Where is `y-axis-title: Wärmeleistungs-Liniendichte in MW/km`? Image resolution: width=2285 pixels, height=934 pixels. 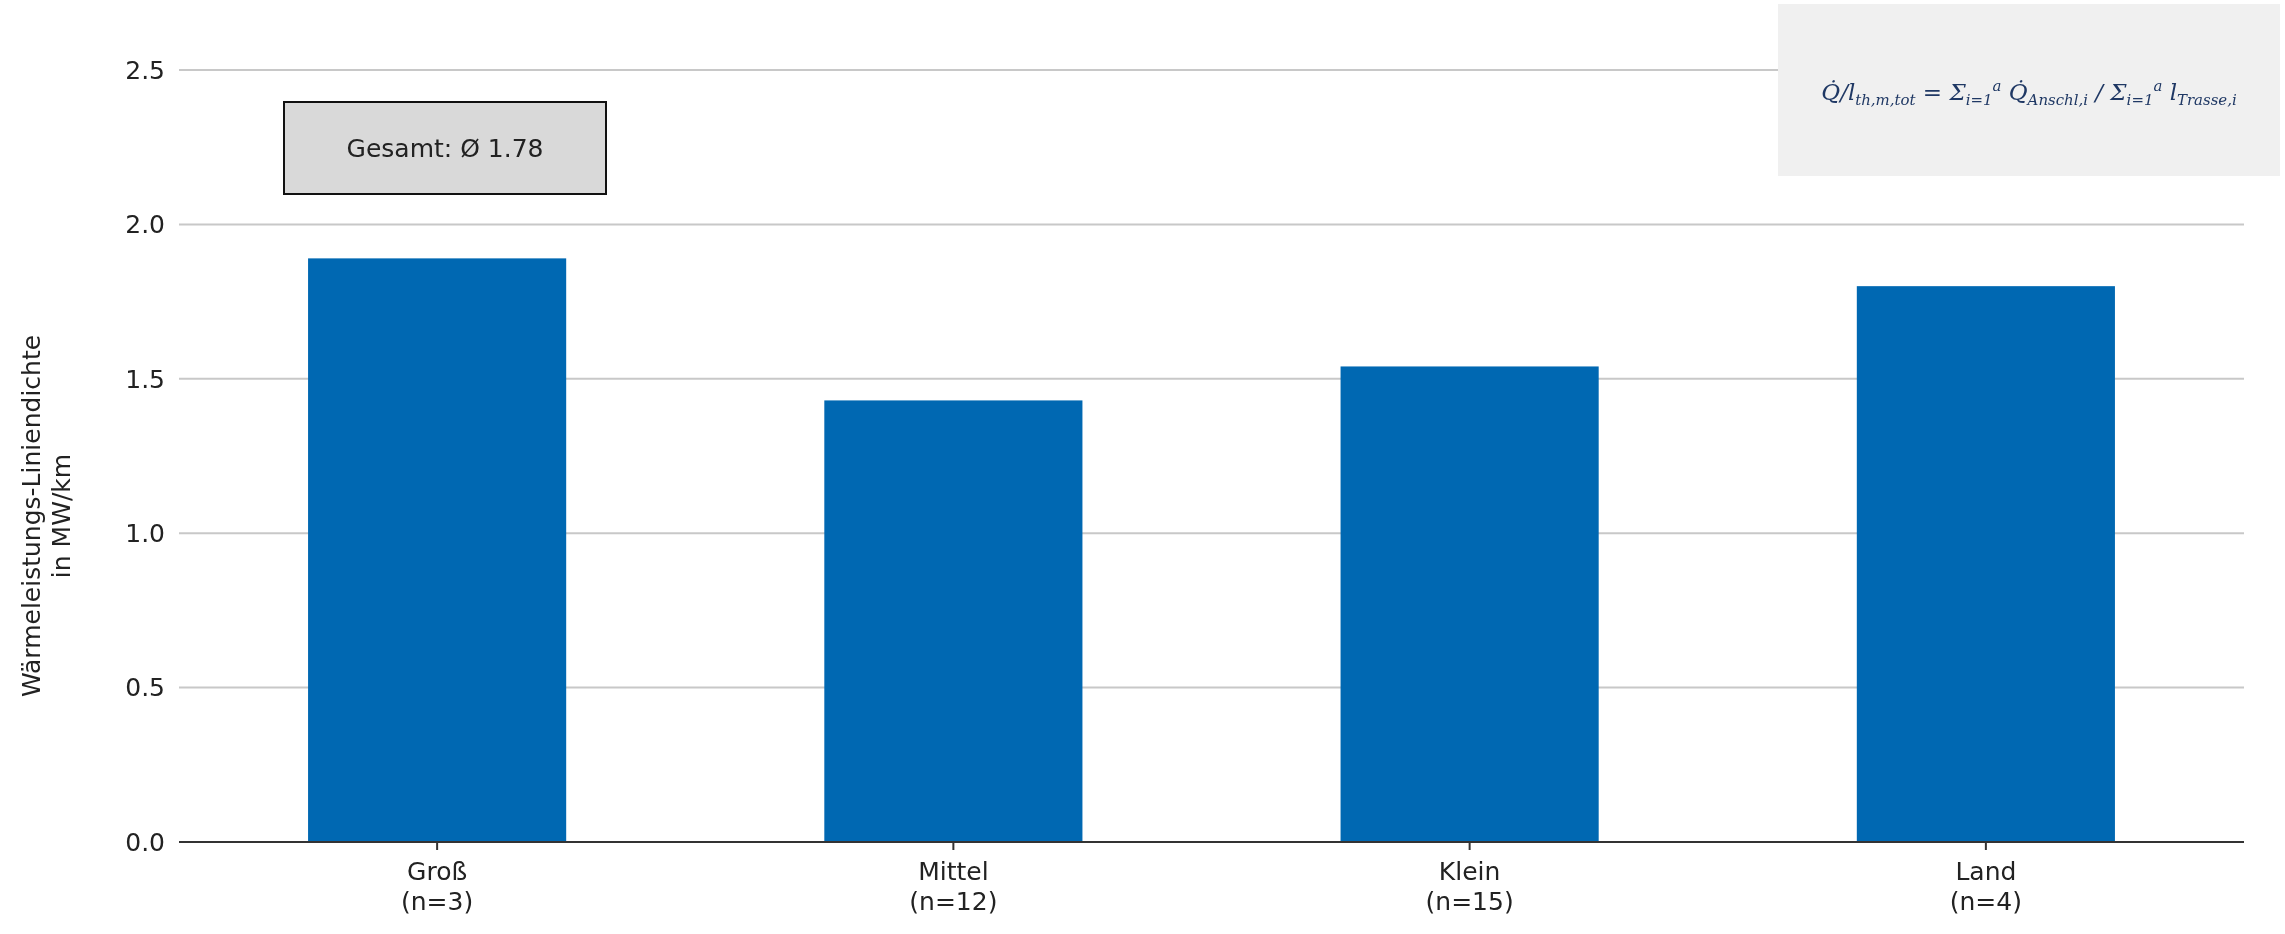
y-axis-title: Wärmeleistungs-Liniendichte in MW/km is located at coordinates (46, 516).